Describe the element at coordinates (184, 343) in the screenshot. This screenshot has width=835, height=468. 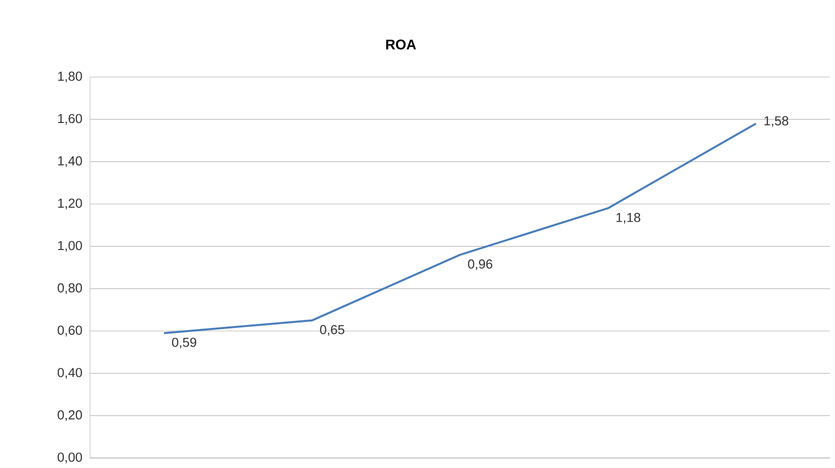
I see `data-label: 0,59` at that location.